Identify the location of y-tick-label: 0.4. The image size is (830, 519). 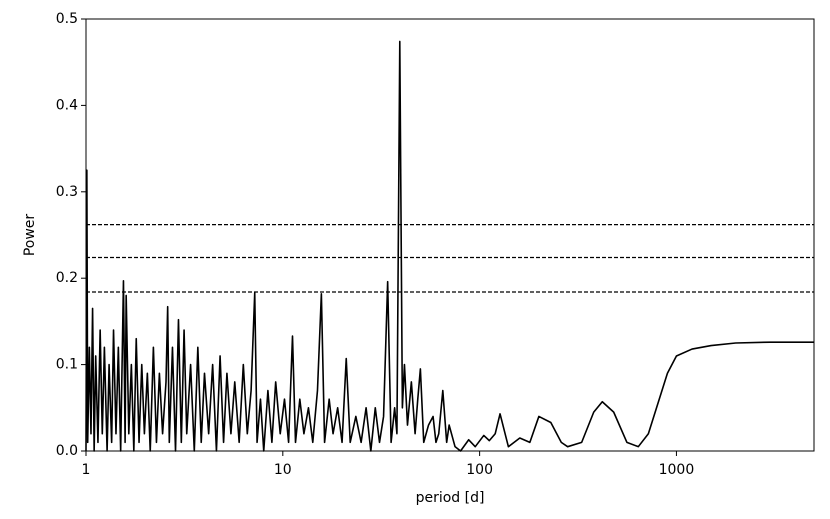
(67, 105).